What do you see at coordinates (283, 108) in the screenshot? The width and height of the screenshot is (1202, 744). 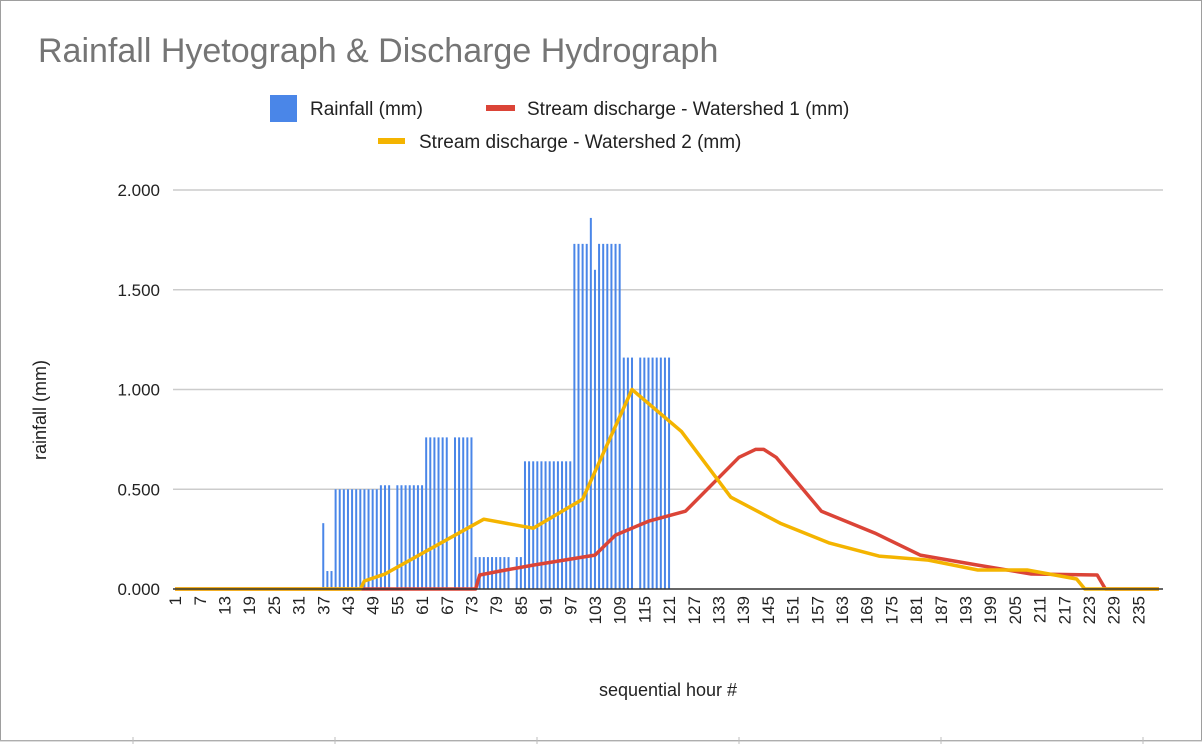 I see `legend-swatch-rainfall` at bounding box center [283, 108].